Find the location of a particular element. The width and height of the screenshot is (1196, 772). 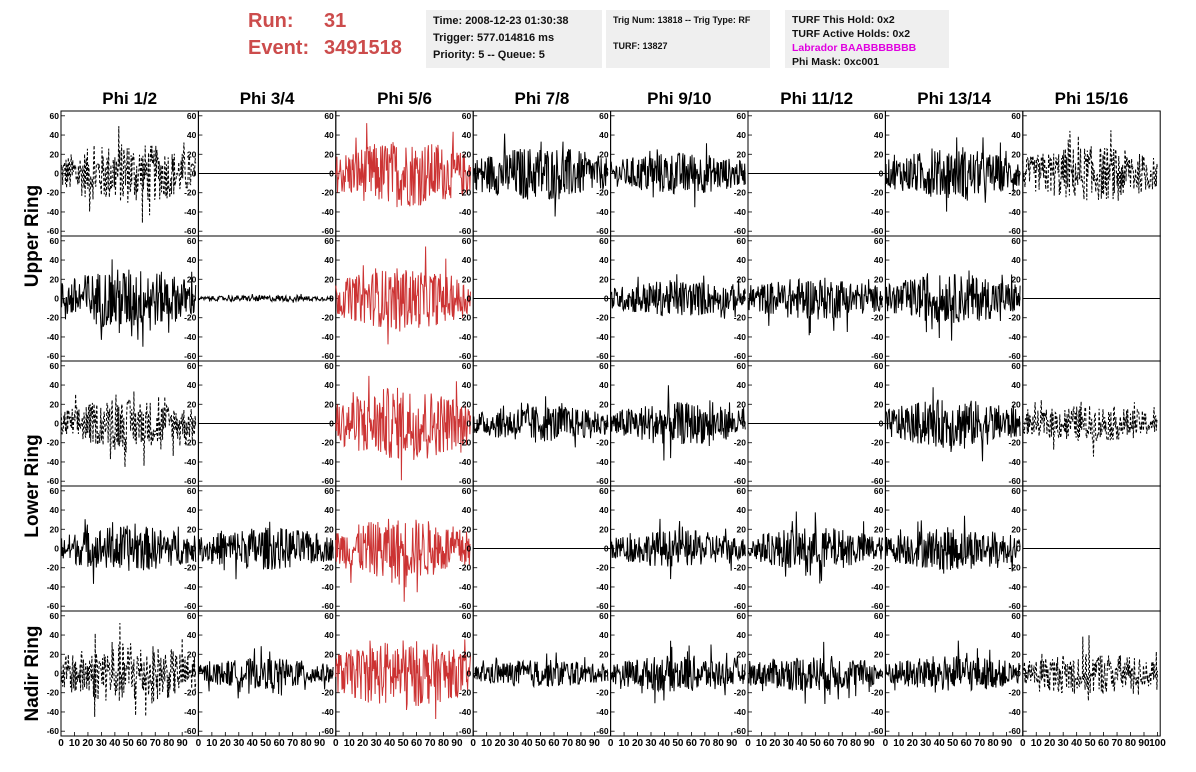

waveform-trace-r2-c6 is located at coordinates (815, 306).